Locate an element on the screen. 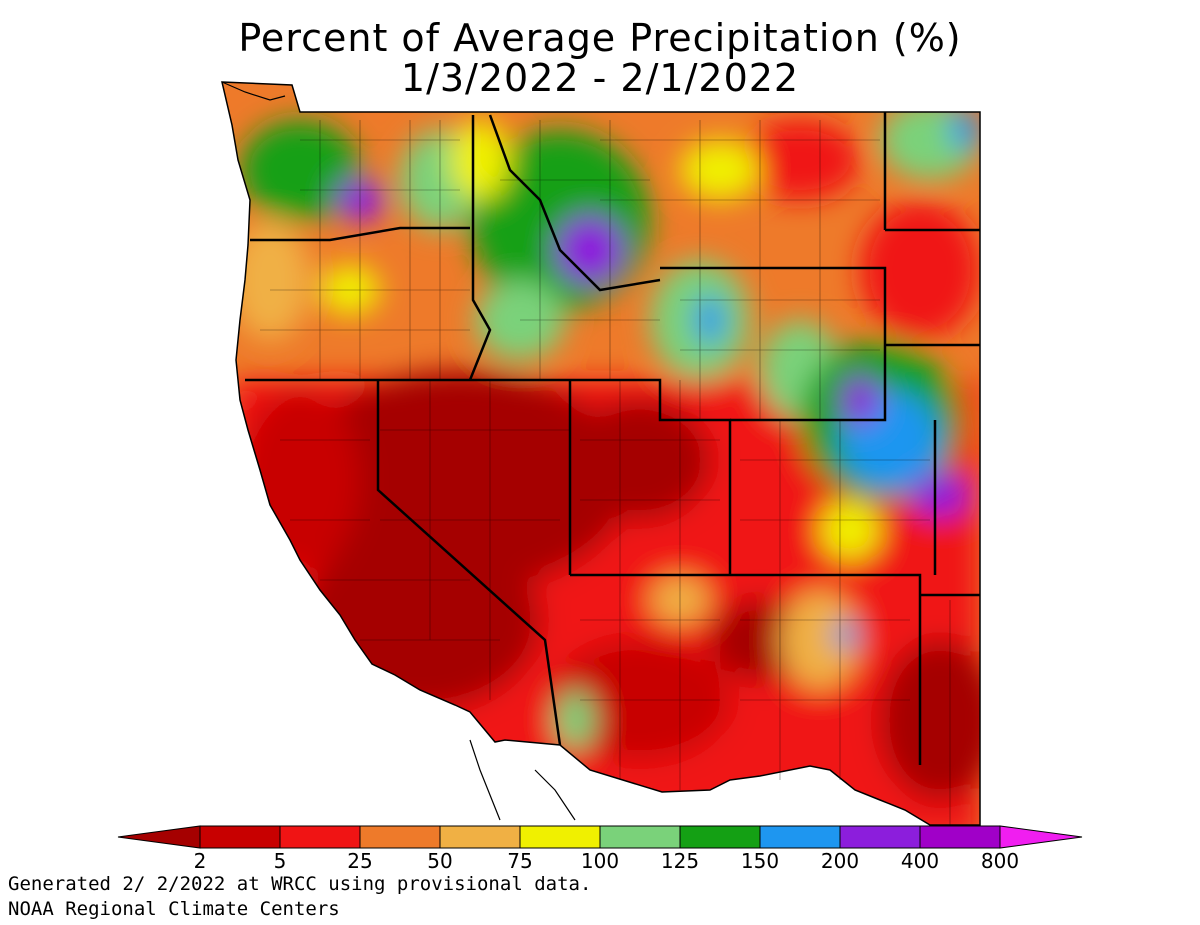 Image resolution: width=1200 pixels, height=925 pixels. legend-tick-label: 125 is located at coordinates (680, 861).